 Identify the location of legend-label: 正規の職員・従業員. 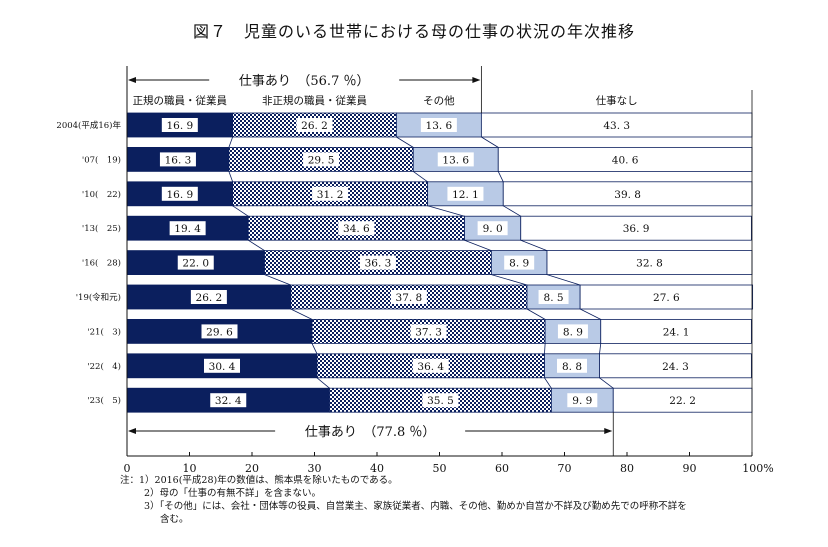
(180, 100).